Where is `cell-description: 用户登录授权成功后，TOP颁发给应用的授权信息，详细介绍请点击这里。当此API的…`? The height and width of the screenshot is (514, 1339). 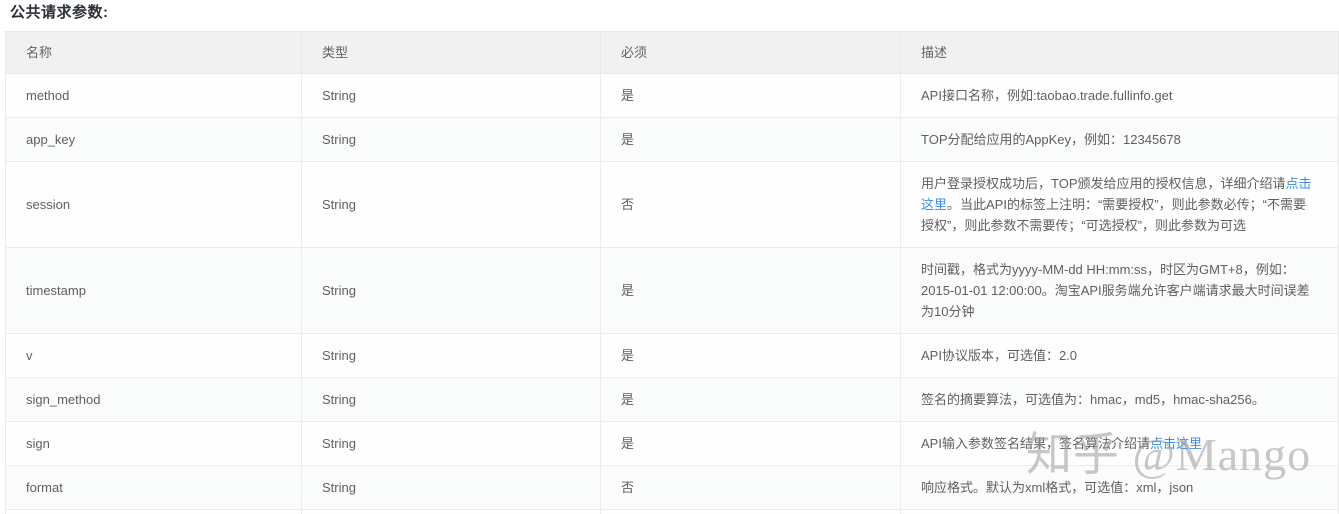 cell-description: 用户登录授权成功后，TOP颁发给应用的授权信息，详细介绍请点击这里。当此API的… is located at coordinates (1119, 204).